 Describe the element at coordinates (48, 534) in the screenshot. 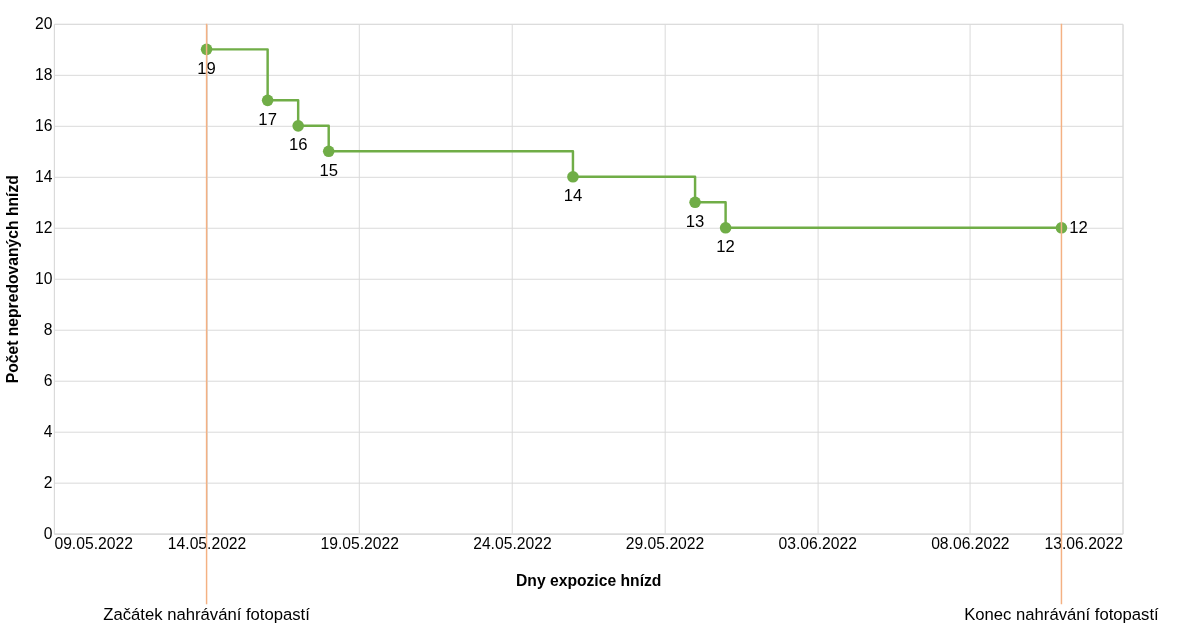

I see `y-tick-label: 0` at that location.